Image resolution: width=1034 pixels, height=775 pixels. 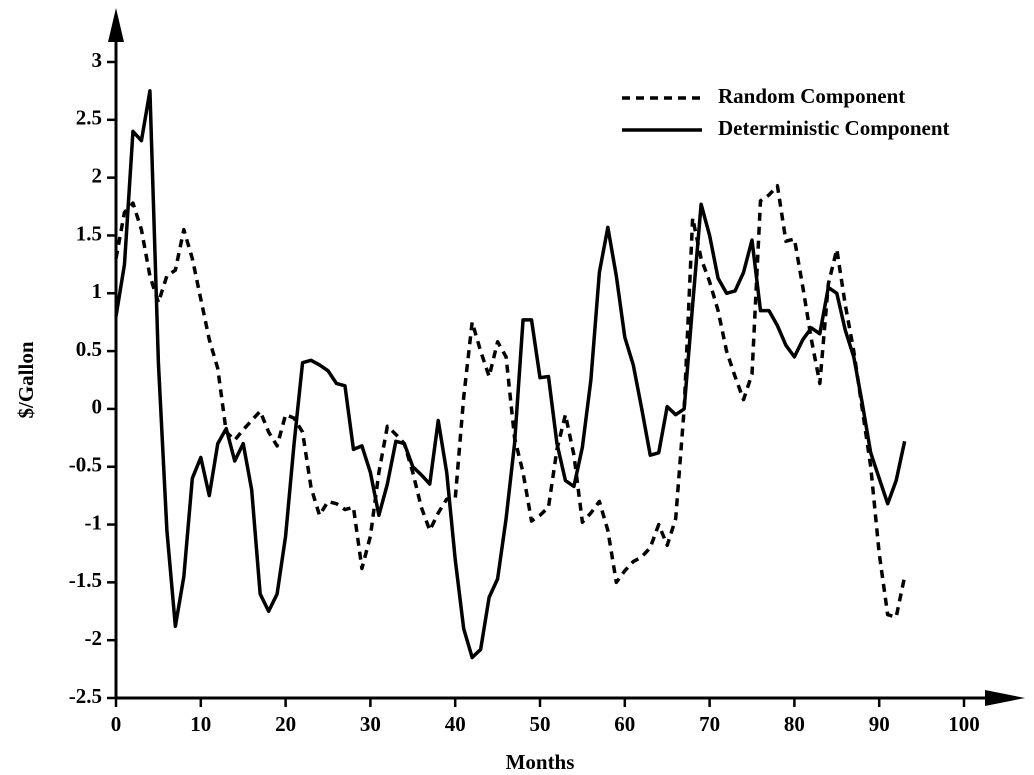 I want to click on legend-label: Random Component, so click(x=811, y=96).